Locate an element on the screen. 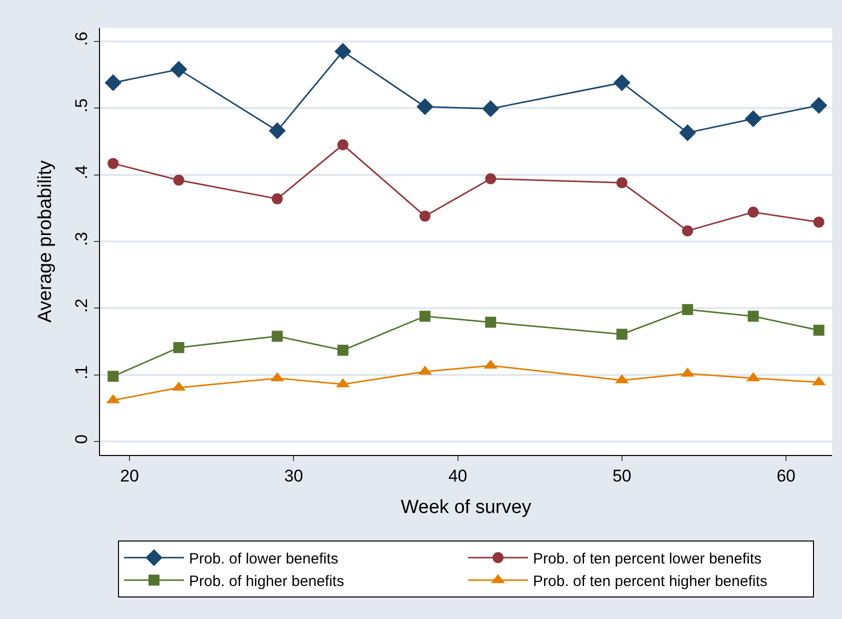 Image resolution: width=842 pixels, height=619 pixels. legend-label: Prob. of ten percent lower benefits is located at coordinates (647, 559).